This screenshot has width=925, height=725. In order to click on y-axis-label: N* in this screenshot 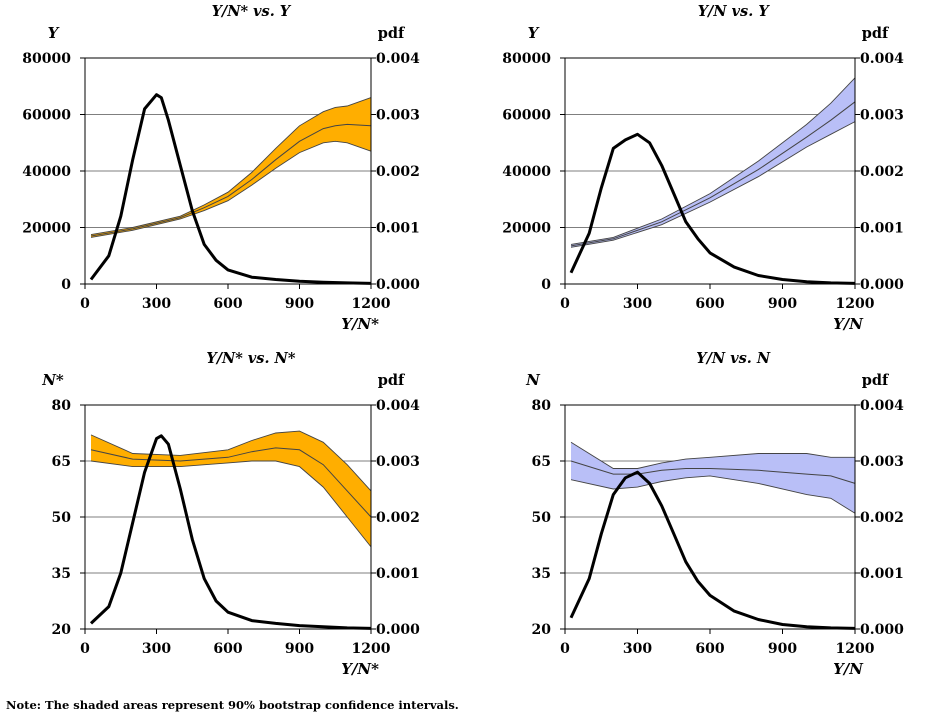, I will do `click(52, 380)`.